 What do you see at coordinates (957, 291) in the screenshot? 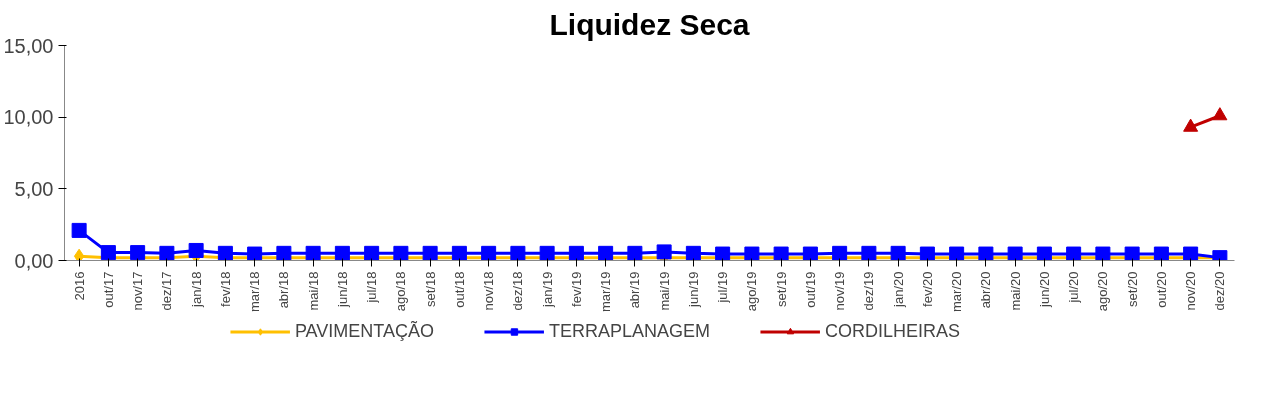
I see `x-tick-label: mar/20` at bounding box center [957, 291].